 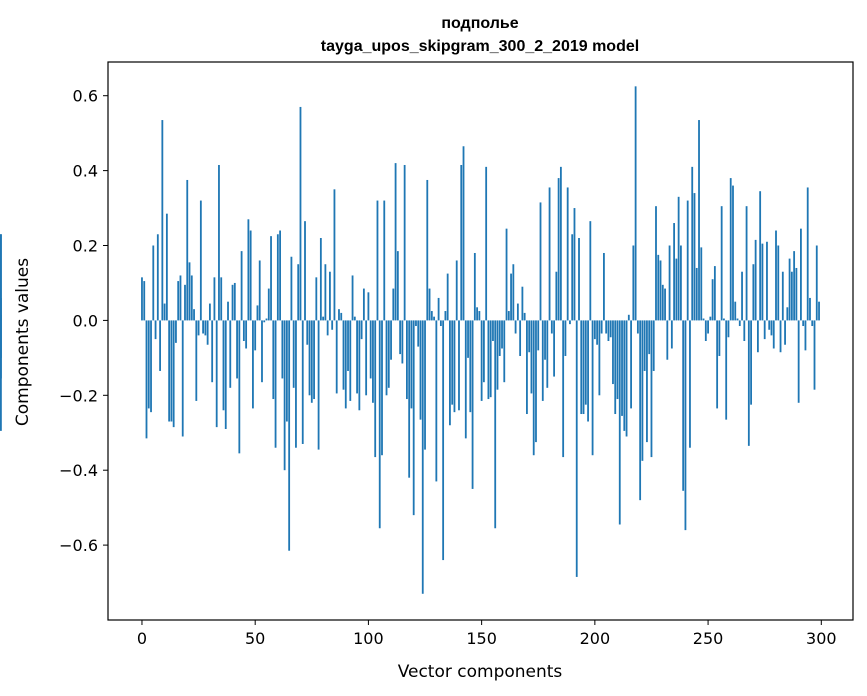 I want to click on x-tick-label: 0, so click(x=142, y=638).